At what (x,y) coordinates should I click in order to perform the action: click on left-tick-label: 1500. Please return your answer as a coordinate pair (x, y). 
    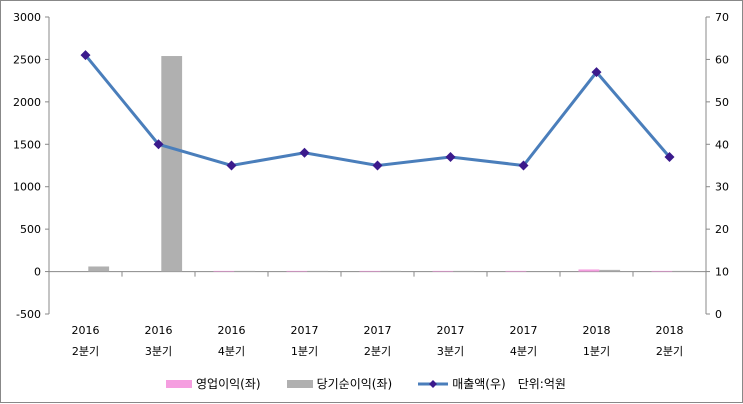
    Looking at the image, I should click on (27, 144).